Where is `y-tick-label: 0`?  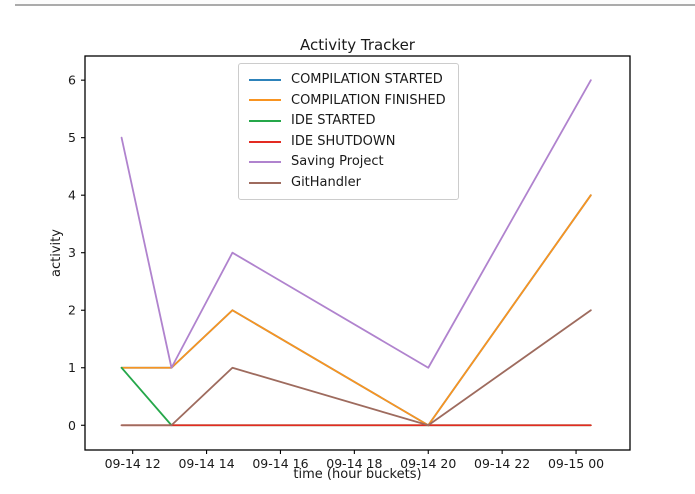
y-tick-label: 0 is located at coordinates (72, 425).